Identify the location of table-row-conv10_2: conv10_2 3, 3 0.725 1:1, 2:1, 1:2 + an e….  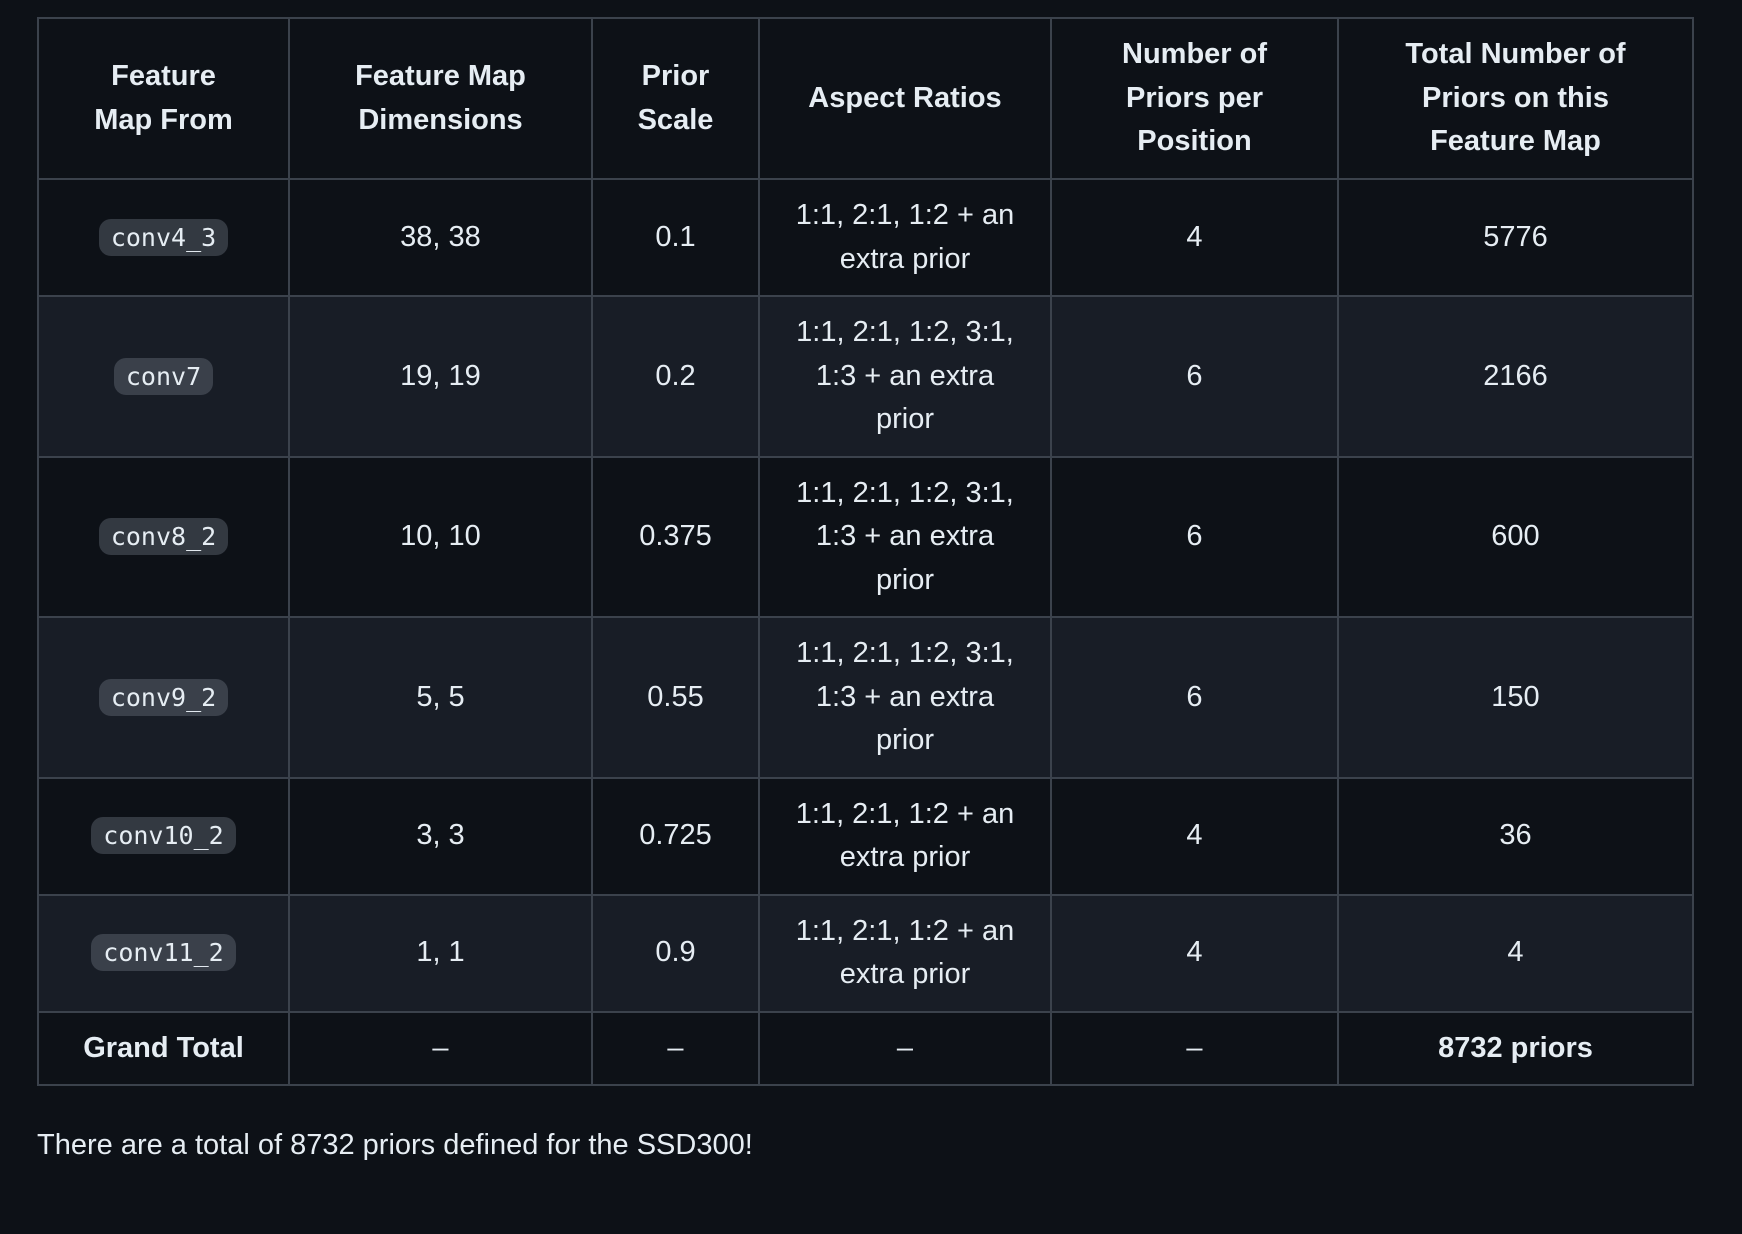
(865, 836).